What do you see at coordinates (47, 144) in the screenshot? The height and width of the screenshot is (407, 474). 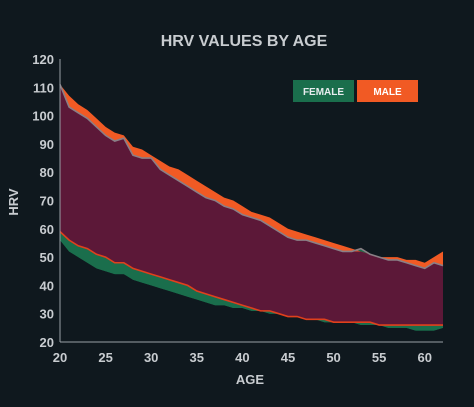 I see `y-tick-label: 90` at bounding box center [47, 144].